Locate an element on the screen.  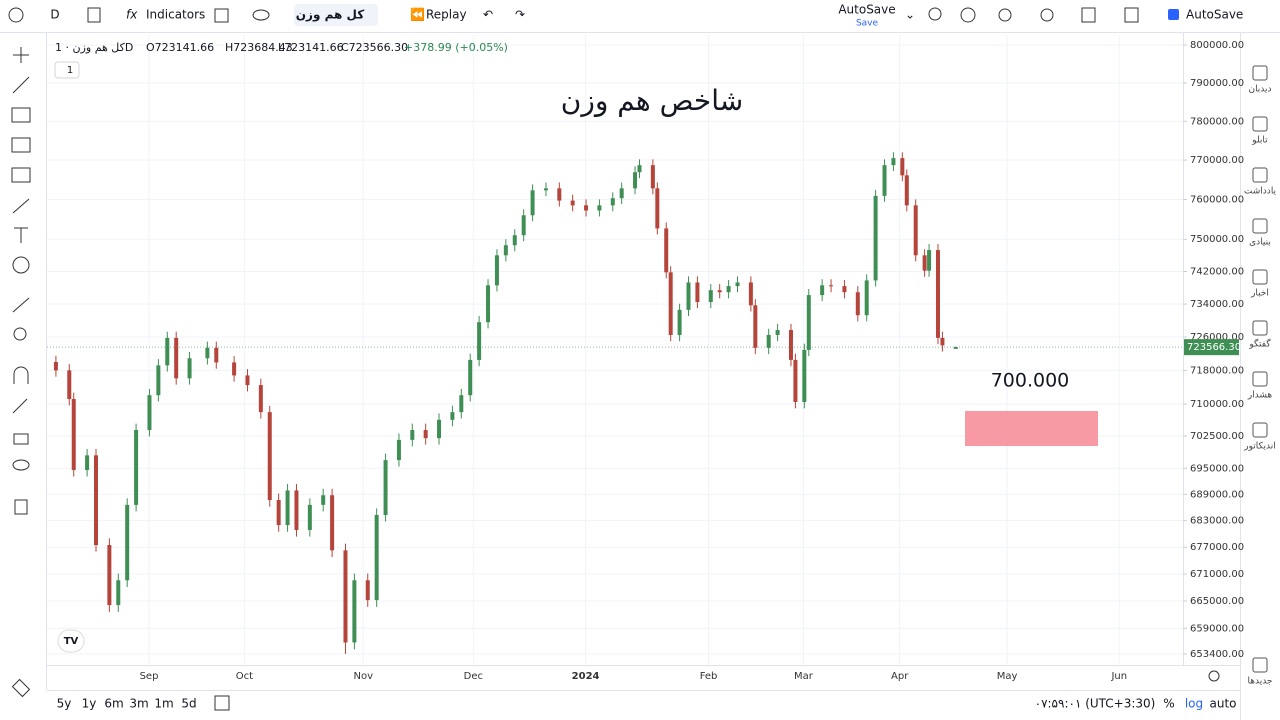
symbol-button: کل هم وزن is located at coordinates (330, 15).